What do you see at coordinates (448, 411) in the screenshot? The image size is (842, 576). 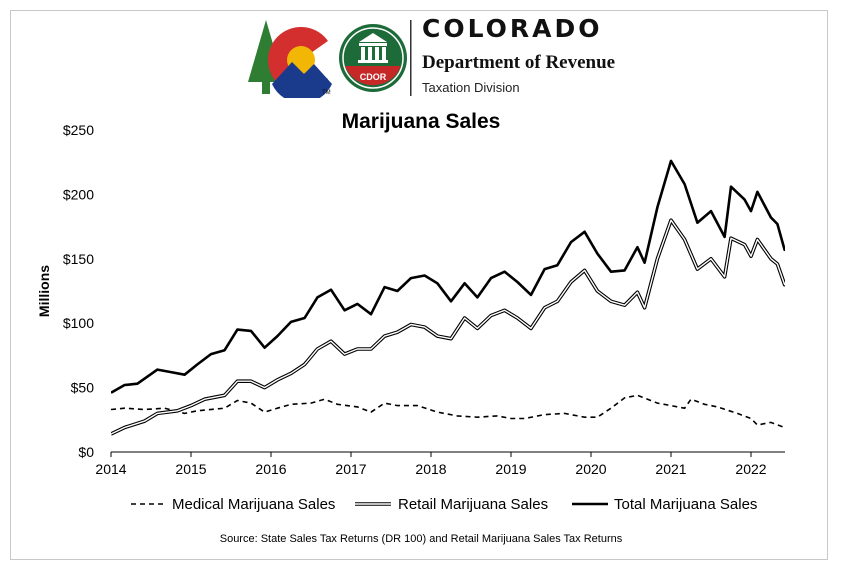 I see `series-medical-marijuana-sales-line` at bounding box center [448, 411].